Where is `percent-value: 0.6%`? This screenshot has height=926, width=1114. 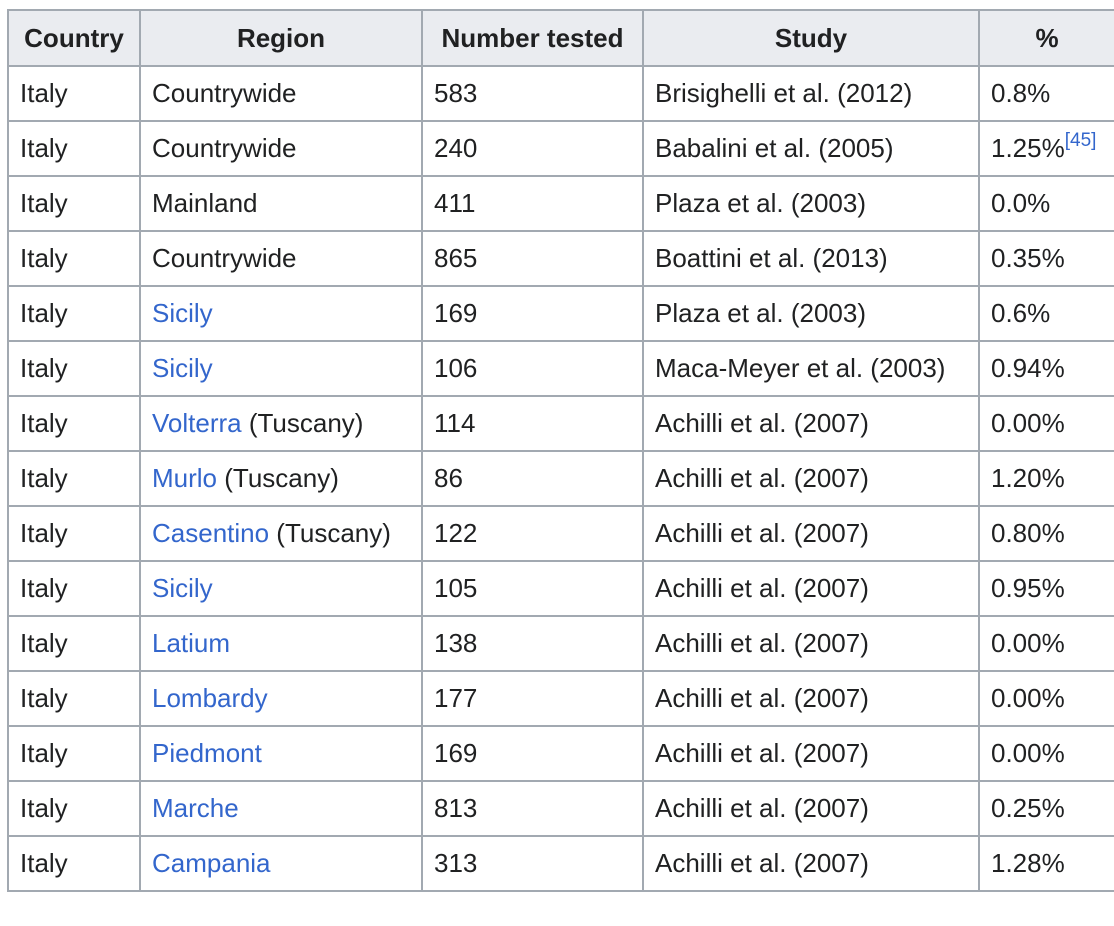
percent-value: 0.6% is located at coordinates (1021, 313).